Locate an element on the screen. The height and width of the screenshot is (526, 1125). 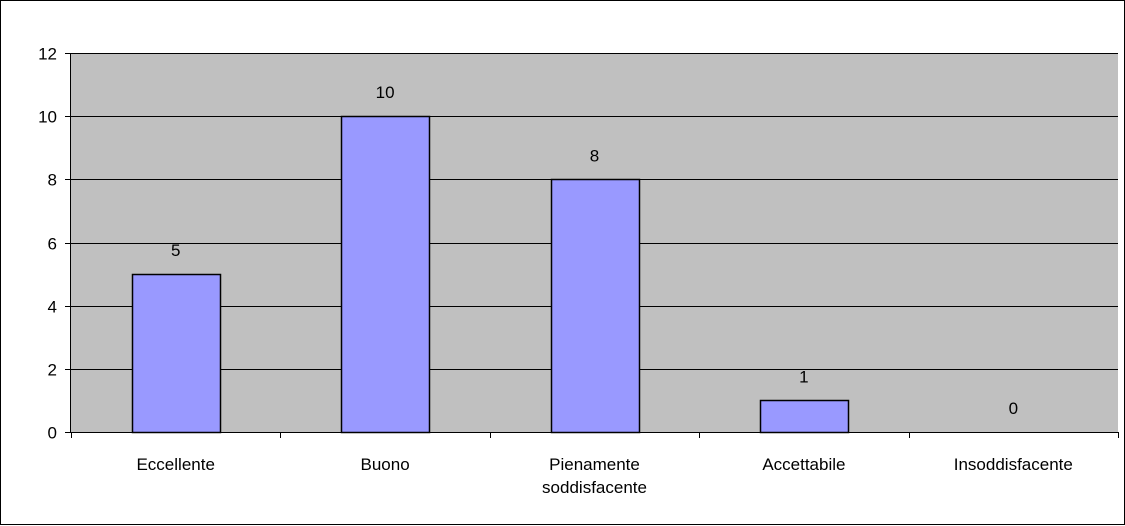
x-category-label-line: Eccellente is located at coordinates (175, 464).